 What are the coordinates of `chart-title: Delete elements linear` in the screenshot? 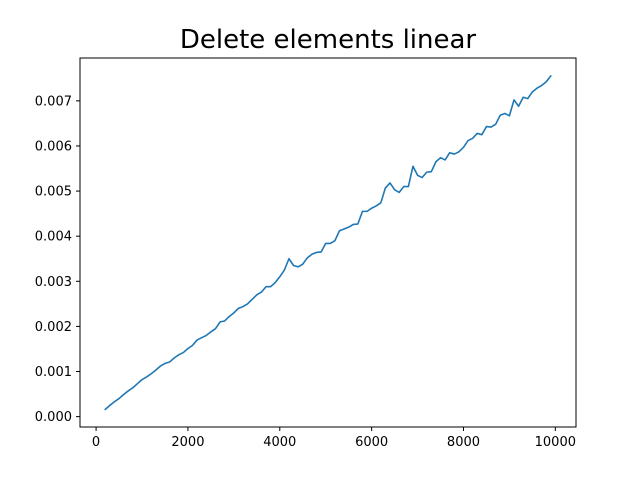 It's located at (328, 40).